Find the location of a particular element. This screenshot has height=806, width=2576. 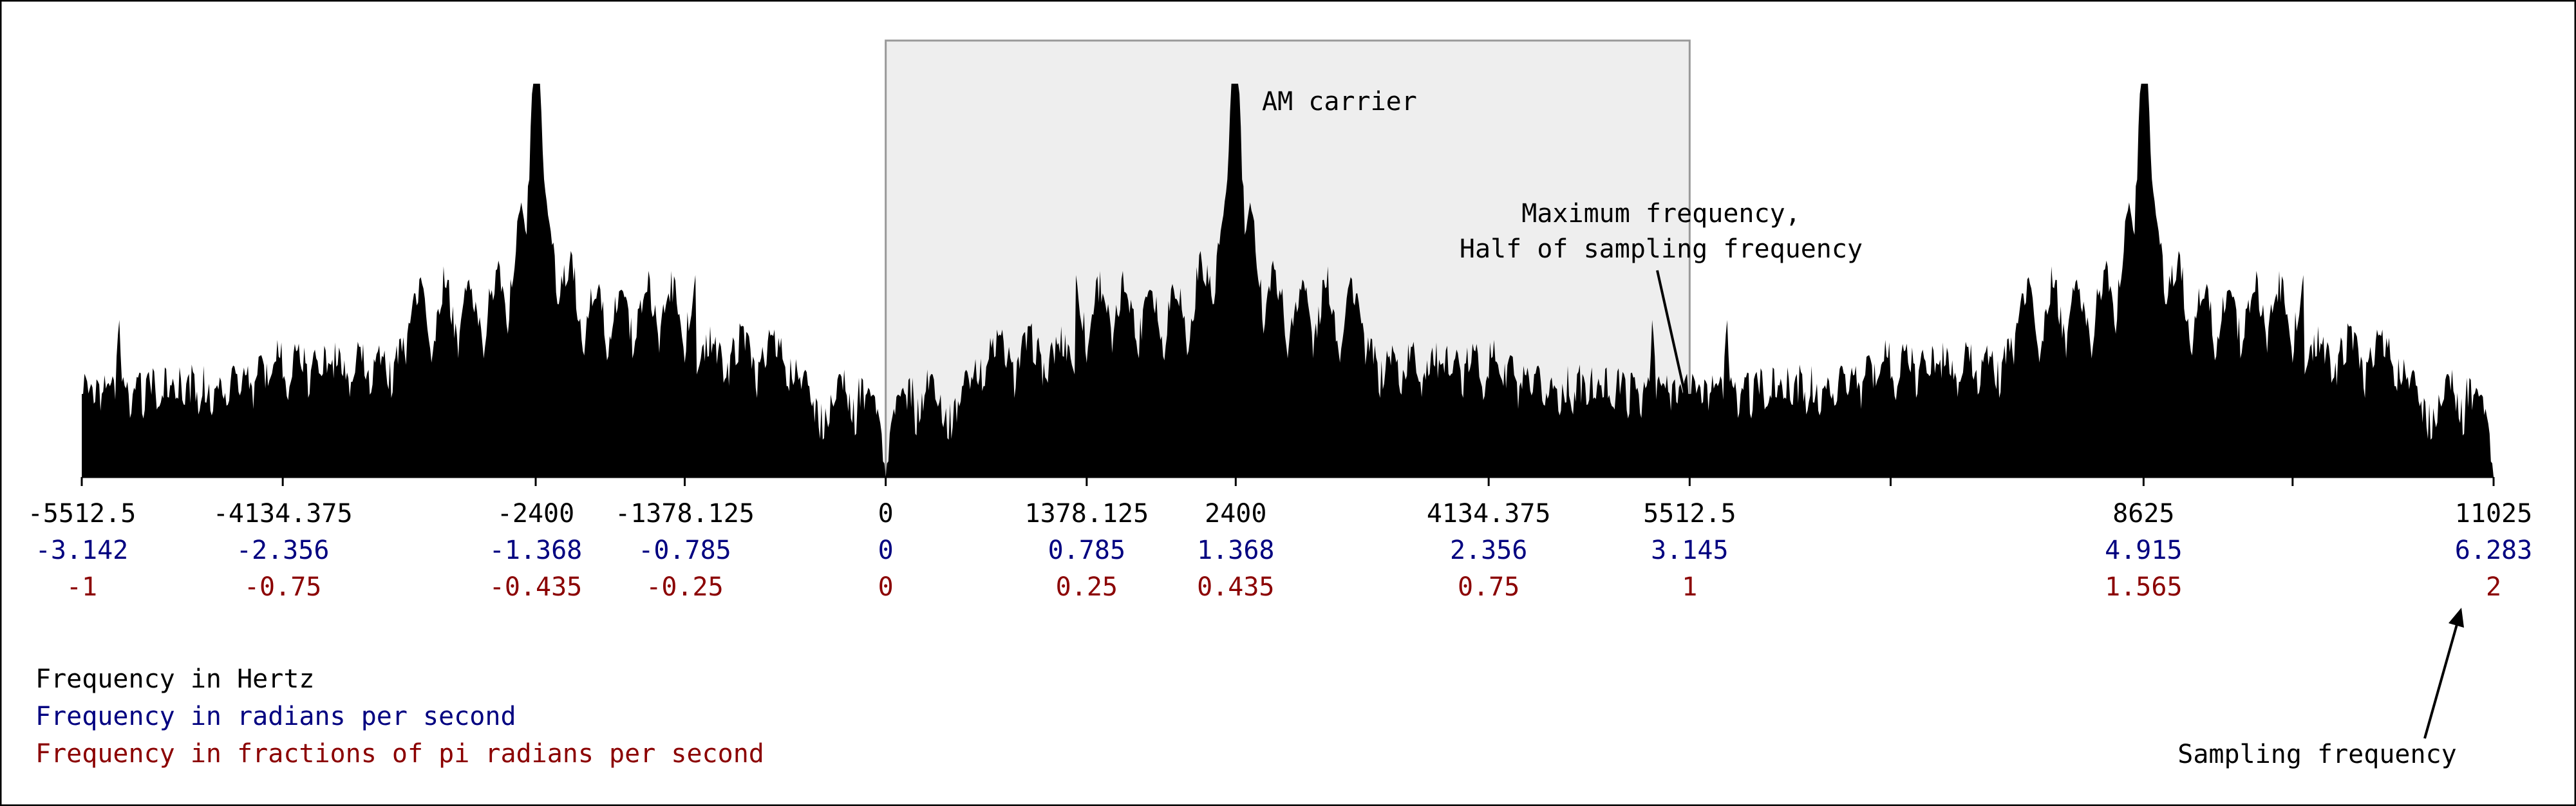

tick-label-pi: -0.25 is located at coordinates (684, 587).